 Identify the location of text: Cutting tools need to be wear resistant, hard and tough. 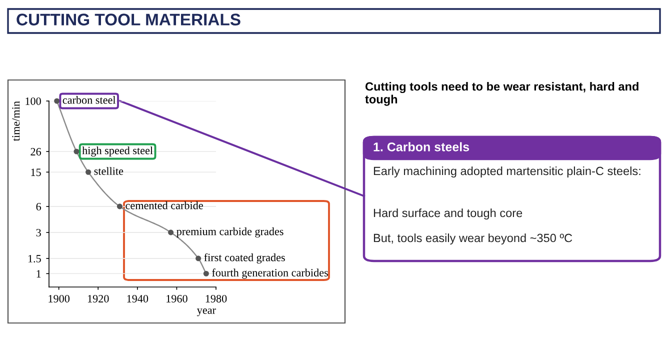
(501, 94).